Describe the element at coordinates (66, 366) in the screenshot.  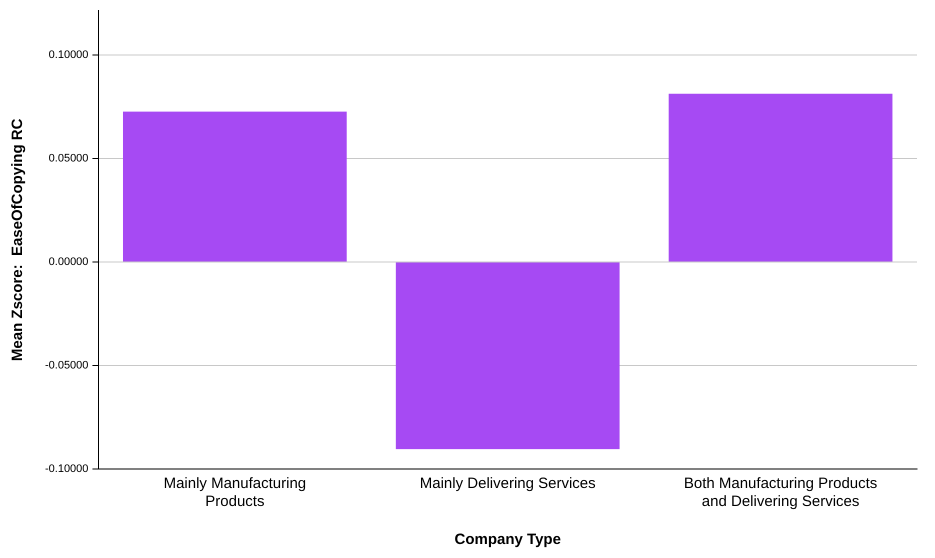
I see `y-tick-label: -0.05000` at that location.